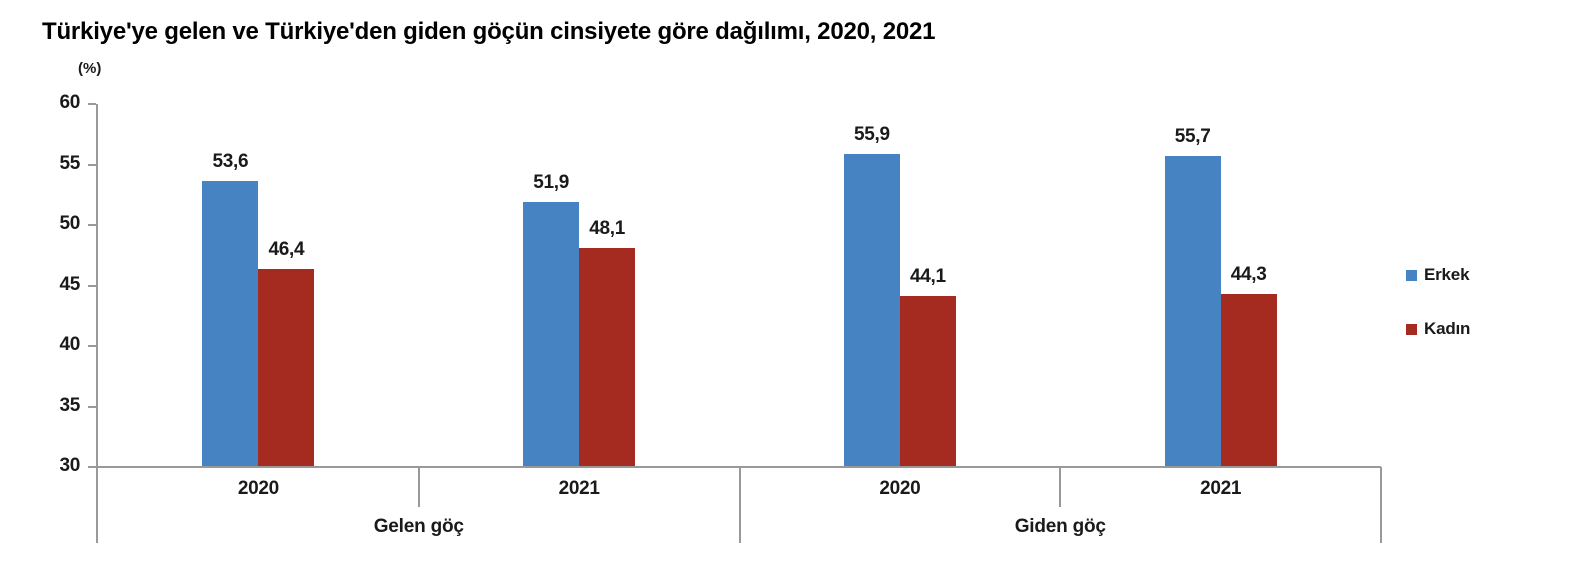  What do you see at coordinates (230, 162) in the screenshot?
I see `value-label-erkek-gelen-g-2020: 53,6` at bounding box center [230, 162].